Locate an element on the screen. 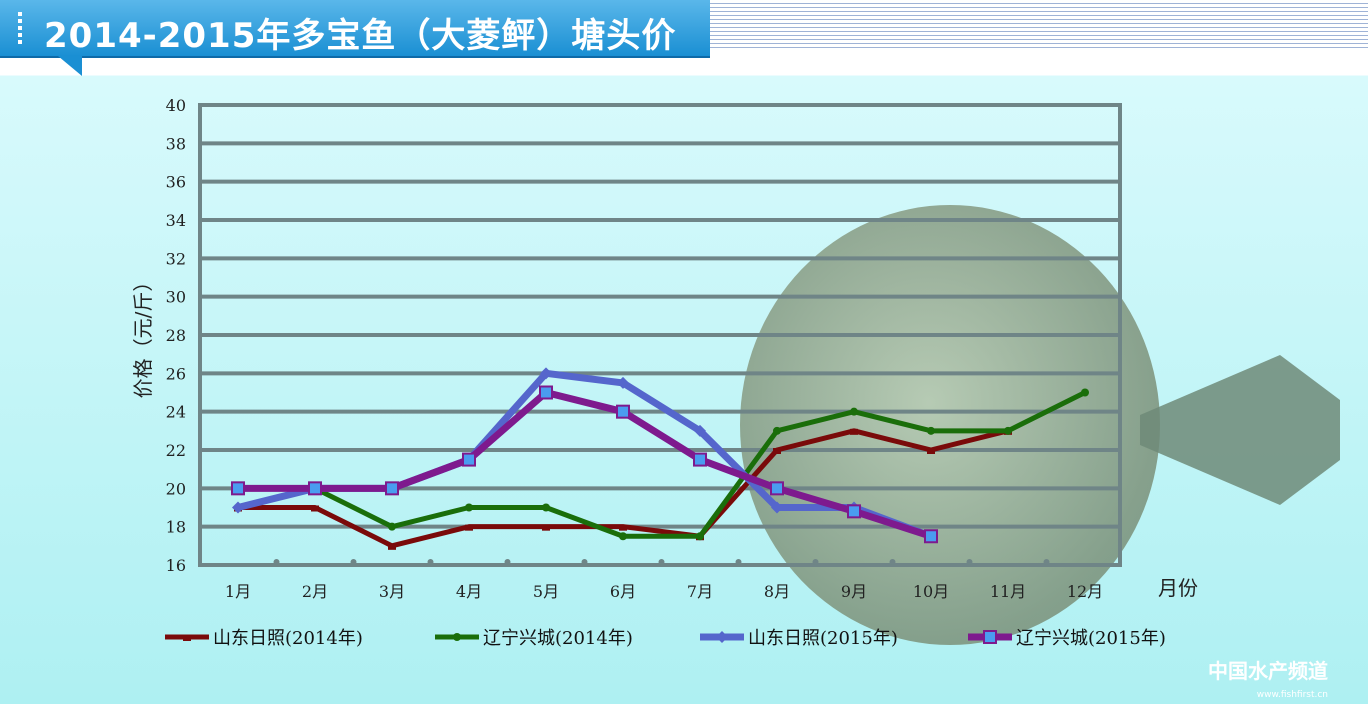  y-tick-label: 38 is located at coordinates (176, 143).